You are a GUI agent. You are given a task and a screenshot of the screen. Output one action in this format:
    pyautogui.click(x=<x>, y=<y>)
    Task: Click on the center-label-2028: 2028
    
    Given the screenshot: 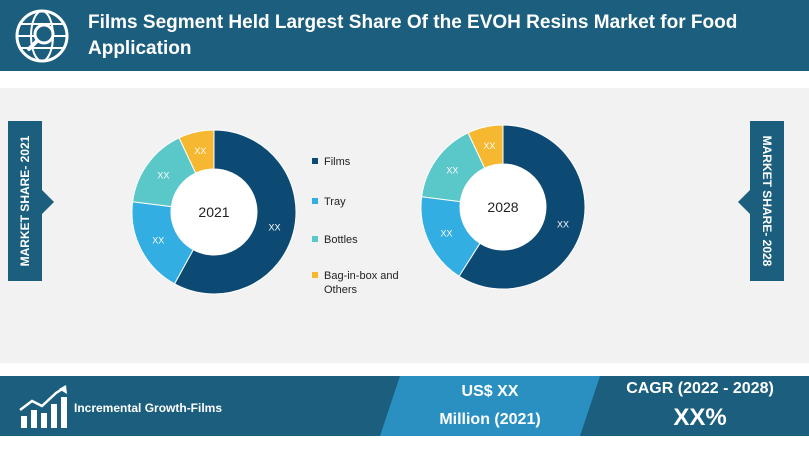 What is the action you would take?
    pyautogui.click(x=502, y=207)
    